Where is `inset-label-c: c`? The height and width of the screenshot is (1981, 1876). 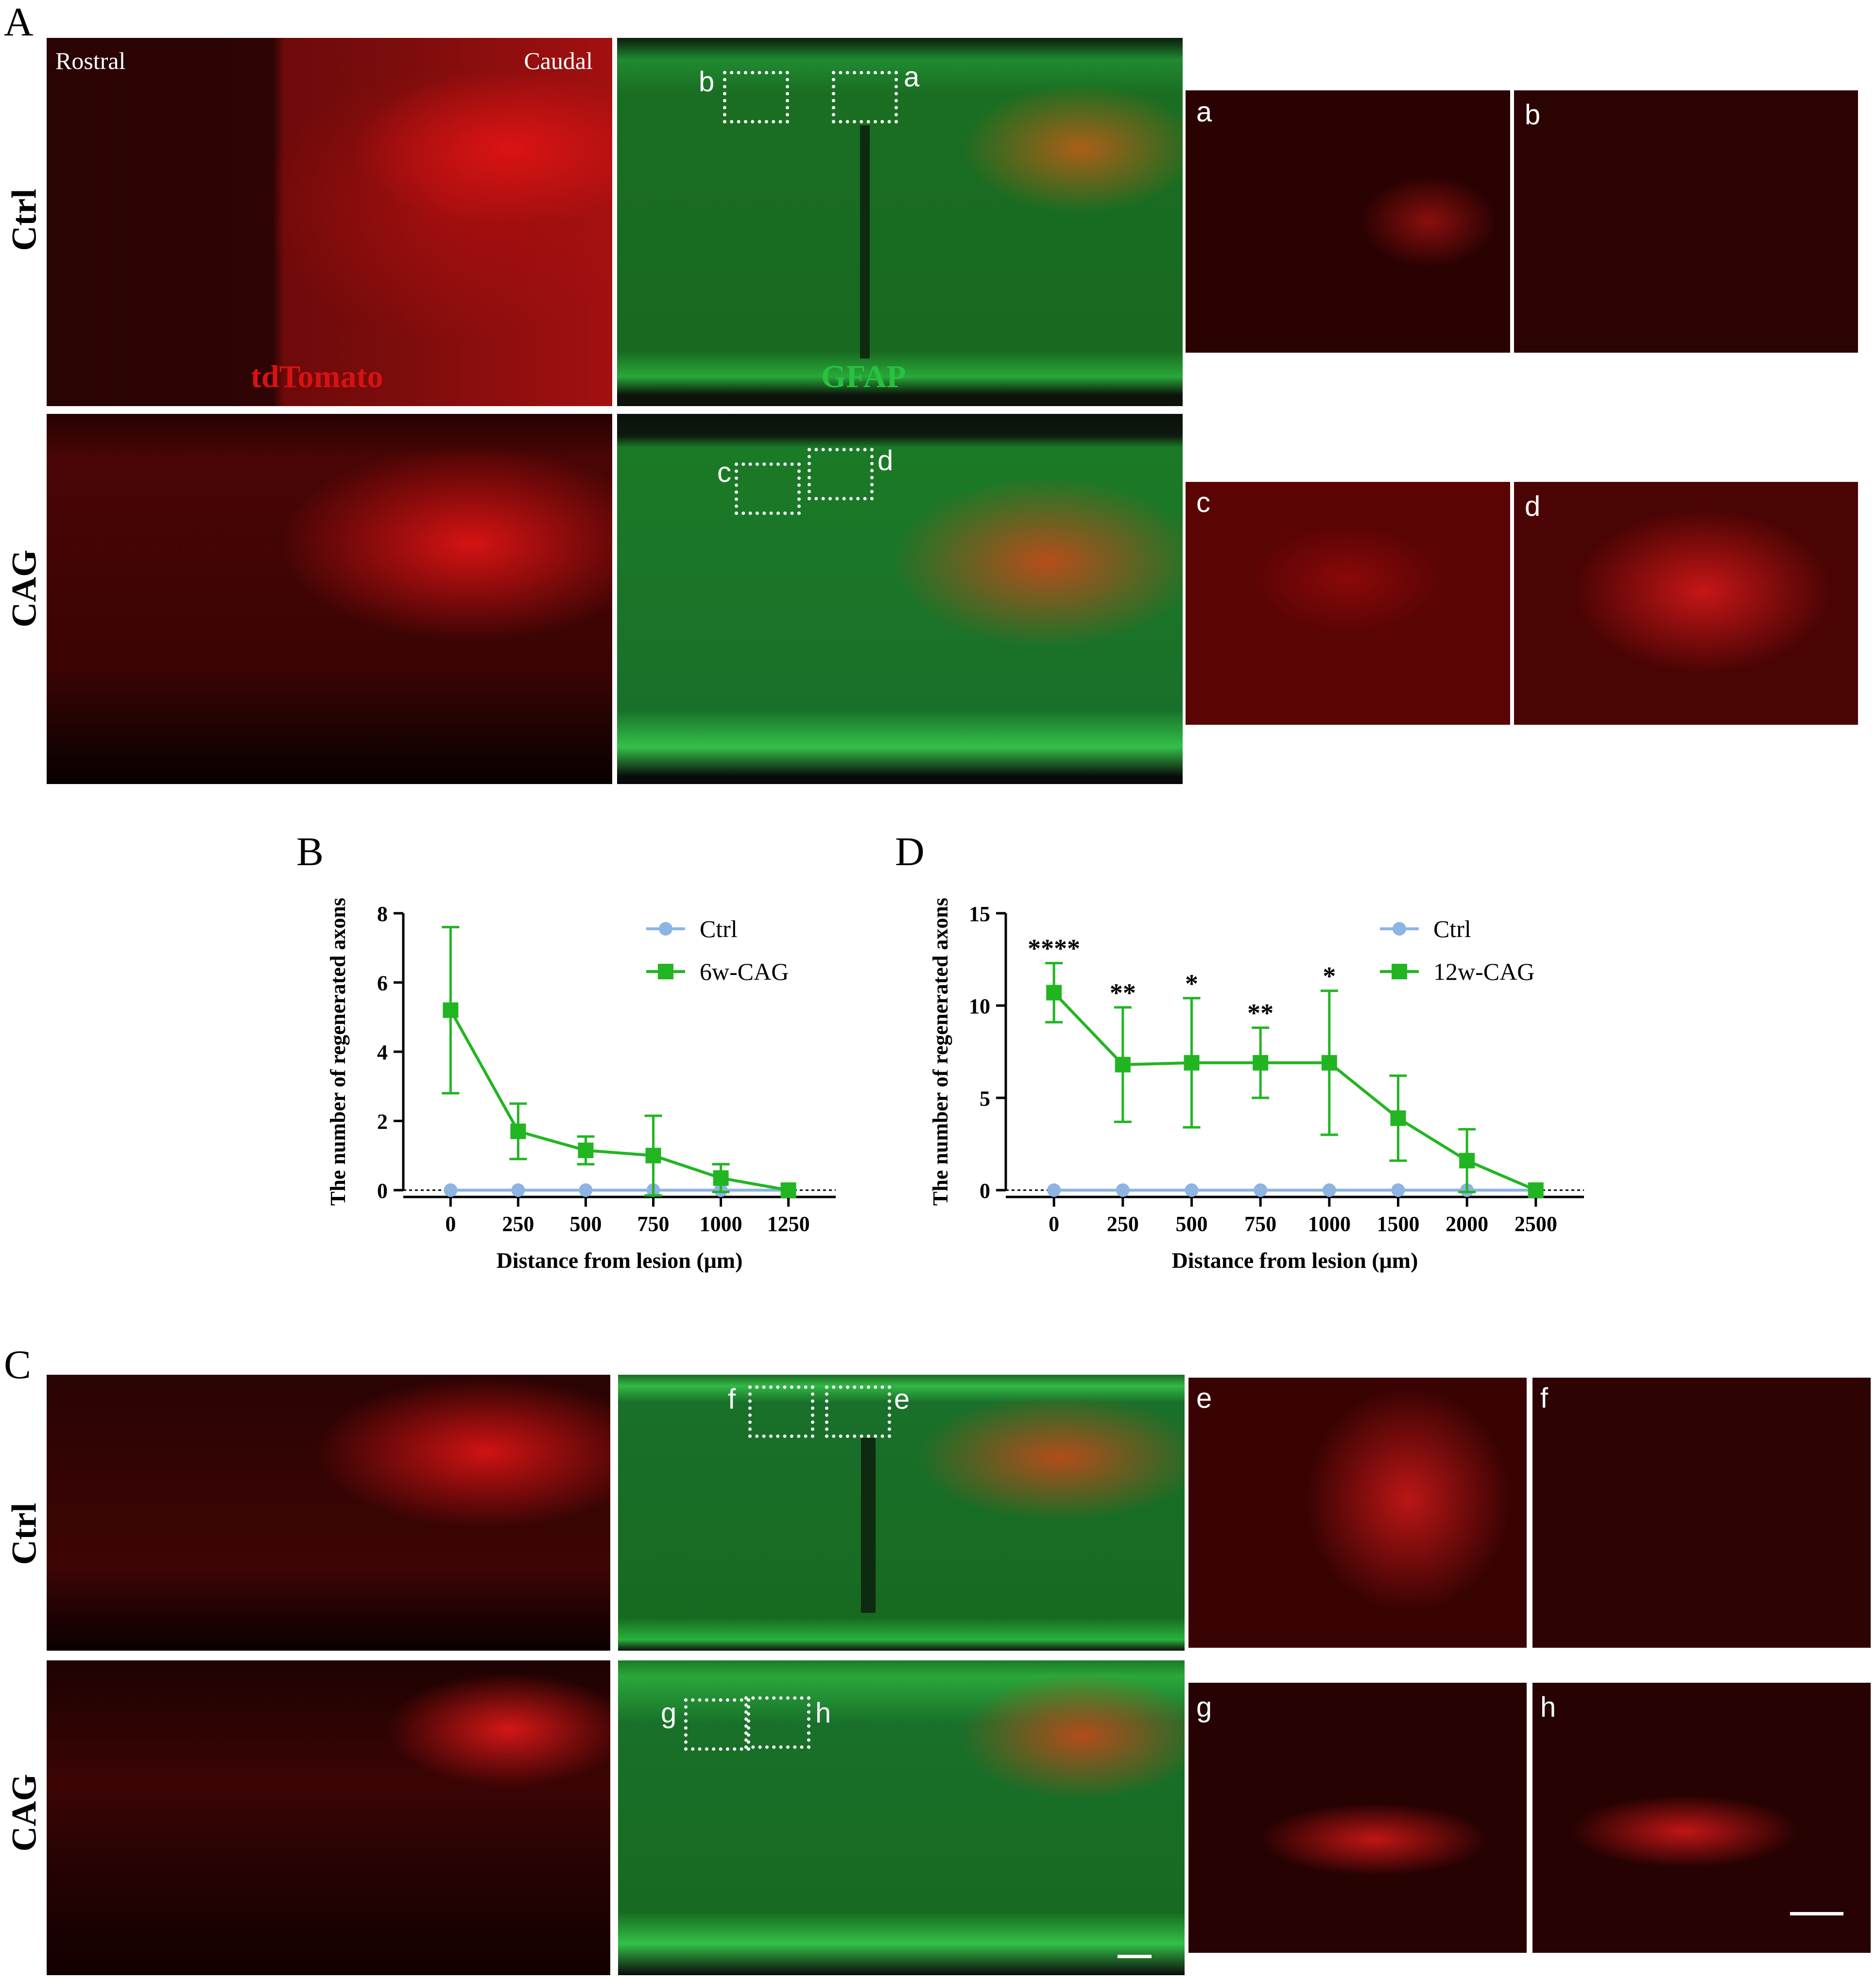
inset-label-c: c is located at coordinates (1203, 502).